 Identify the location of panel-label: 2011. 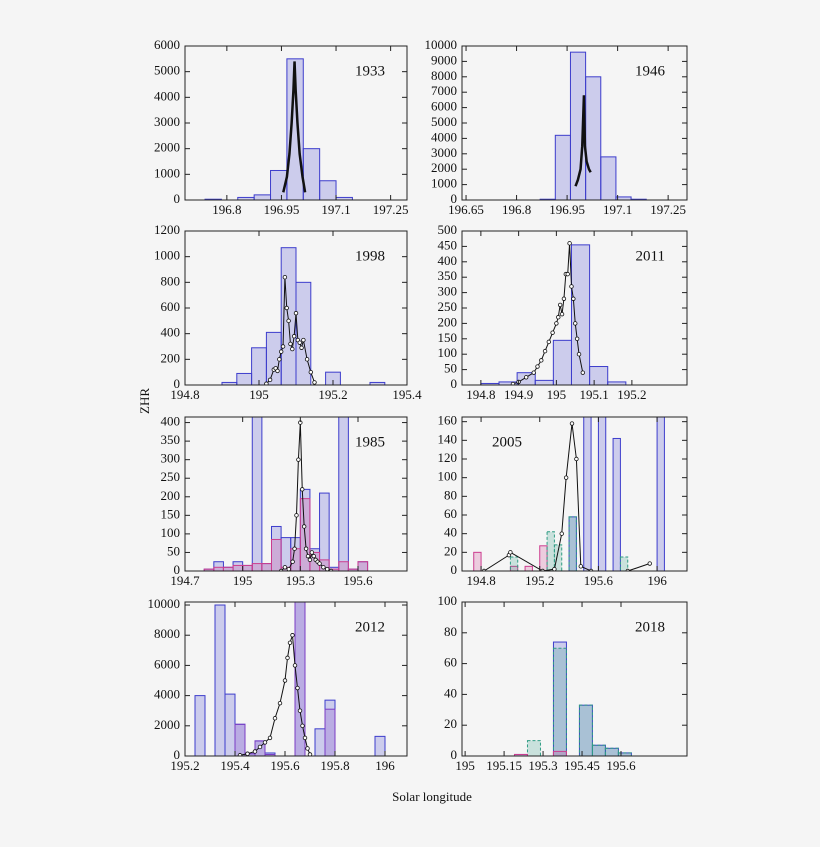
(650, 256).